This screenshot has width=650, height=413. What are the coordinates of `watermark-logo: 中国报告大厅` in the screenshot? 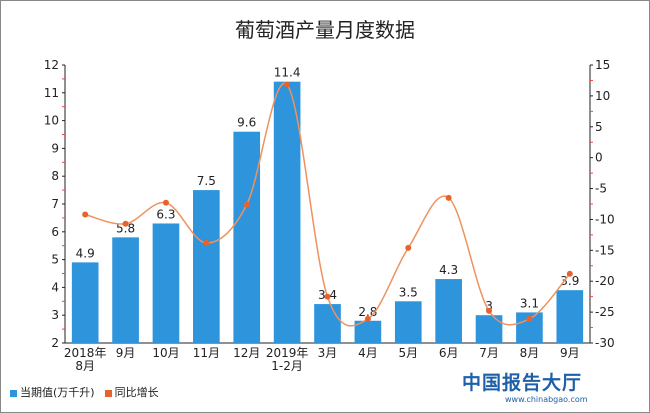 It's located at (522, 383).